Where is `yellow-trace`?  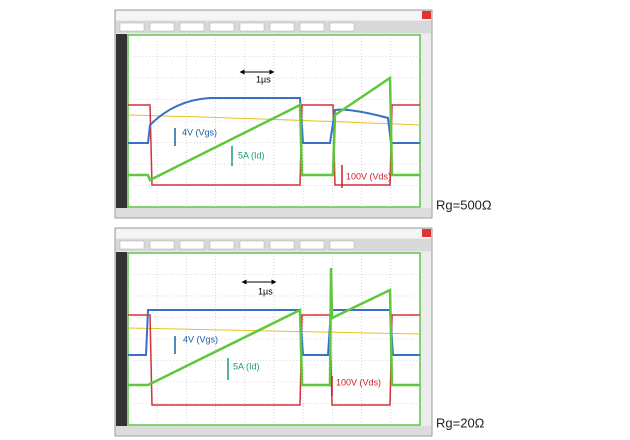 yellow-trace is located at coordinates (274, 331).